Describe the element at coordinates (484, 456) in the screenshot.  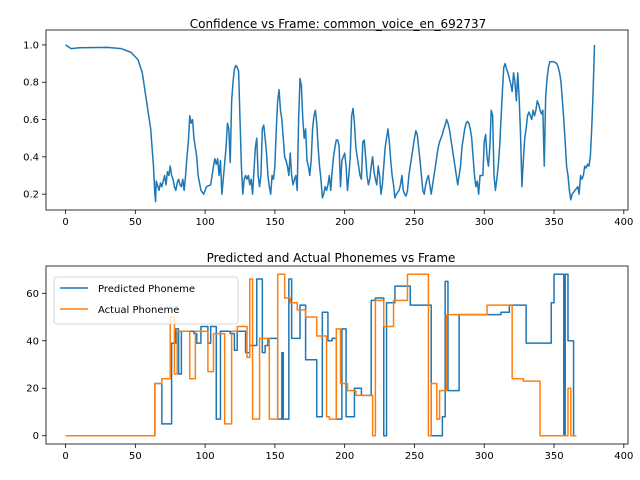
I see `phoneme-x-tick-label: 300` at that location.